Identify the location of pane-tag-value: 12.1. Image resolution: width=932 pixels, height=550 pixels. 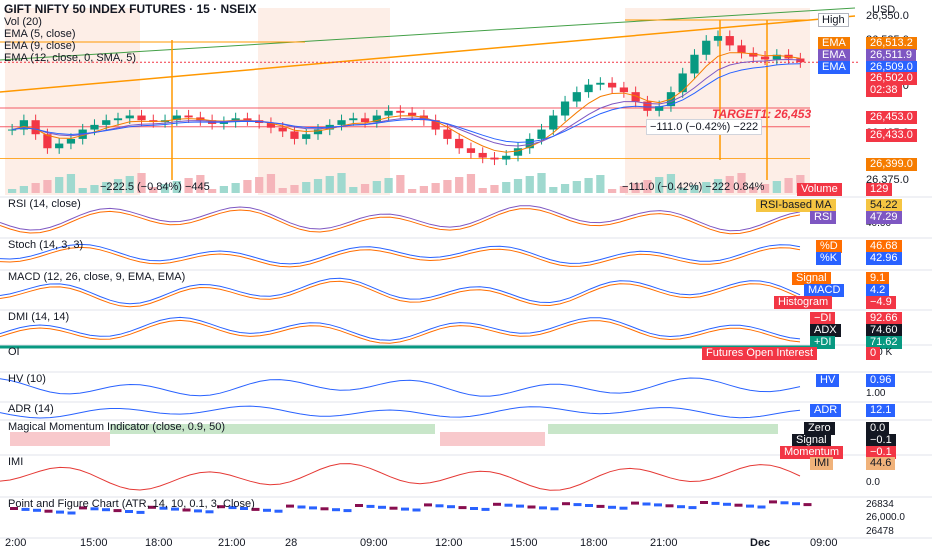
(881, 410).